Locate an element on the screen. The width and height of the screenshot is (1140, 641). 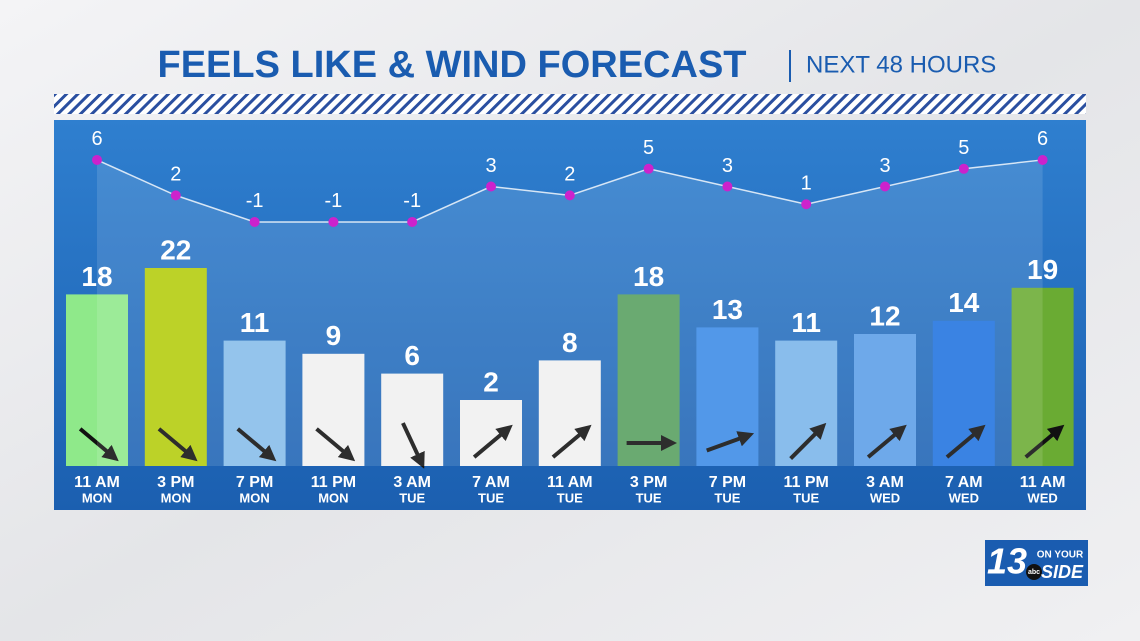
logo-badge-circle is located at coordinates (1034, 572).